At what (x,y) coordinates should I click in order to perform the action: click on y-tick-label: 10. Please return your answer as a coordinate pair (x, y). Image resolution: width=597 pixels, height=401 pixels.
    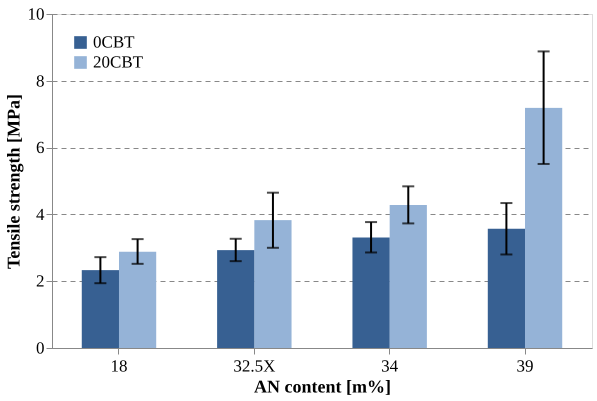
    Looking at the image, I should click on (36, 14).